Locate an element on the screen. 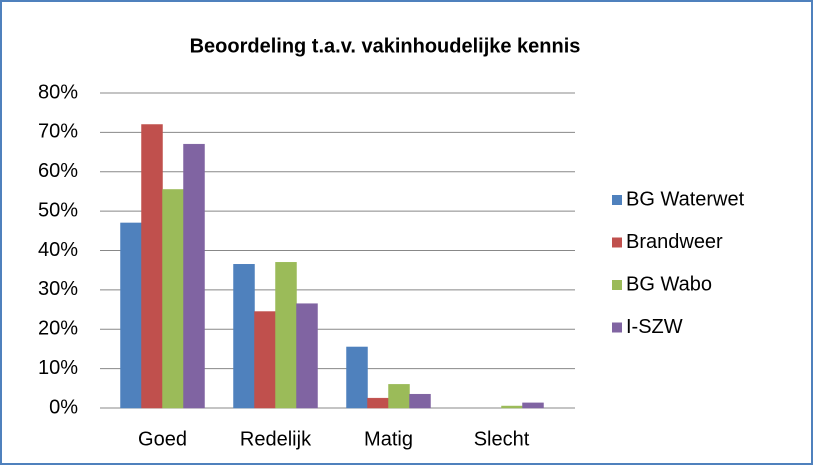 The height and width of the screenshot is (466, 814). y-tick-label: 10% is located at coordinates (58, 368).